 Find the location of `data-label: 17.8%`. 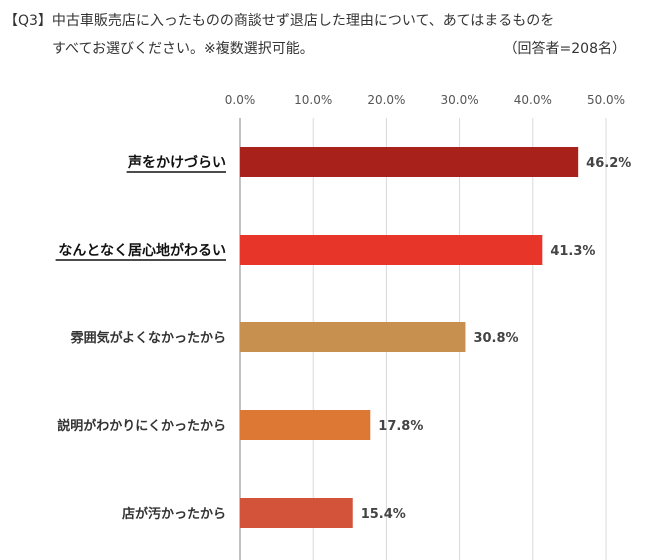

data-label: 17.8% is located at coordinates (400, 426).